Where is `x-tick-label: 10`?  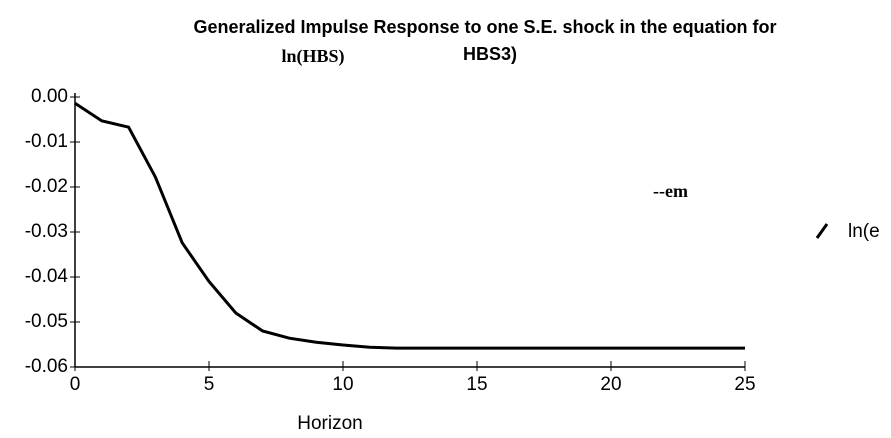
x-tick-label: 10 is located at coordinates (342, 384).